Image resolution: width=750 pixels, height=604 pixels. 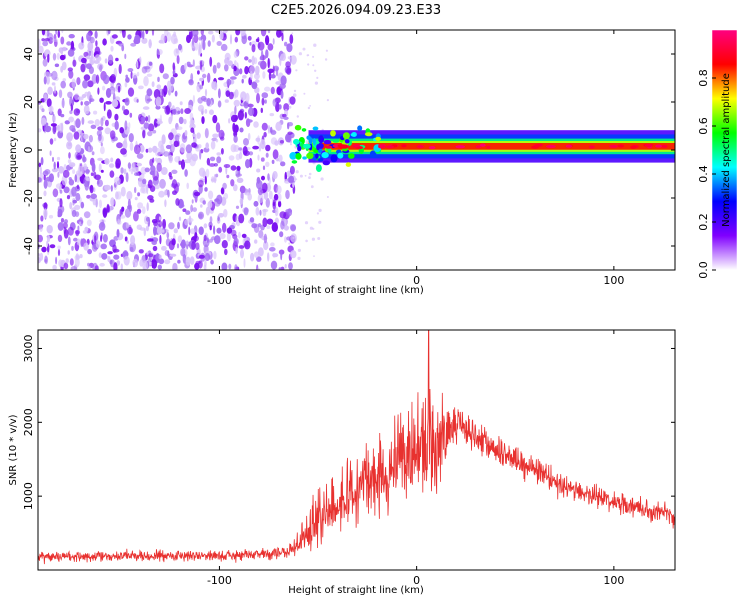 I want to click on spectrogram-x-tick-label: 100, so click(x=613, y=280).